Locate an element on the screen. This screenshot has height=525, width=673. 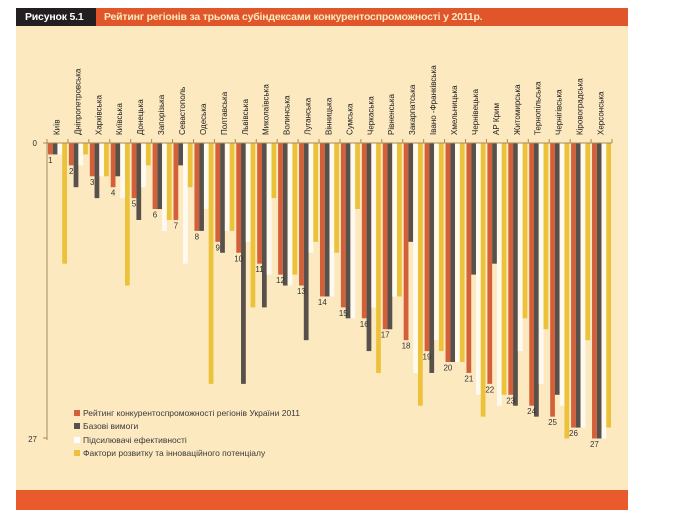
data-label: 10 is located at coordinates (238, 258).